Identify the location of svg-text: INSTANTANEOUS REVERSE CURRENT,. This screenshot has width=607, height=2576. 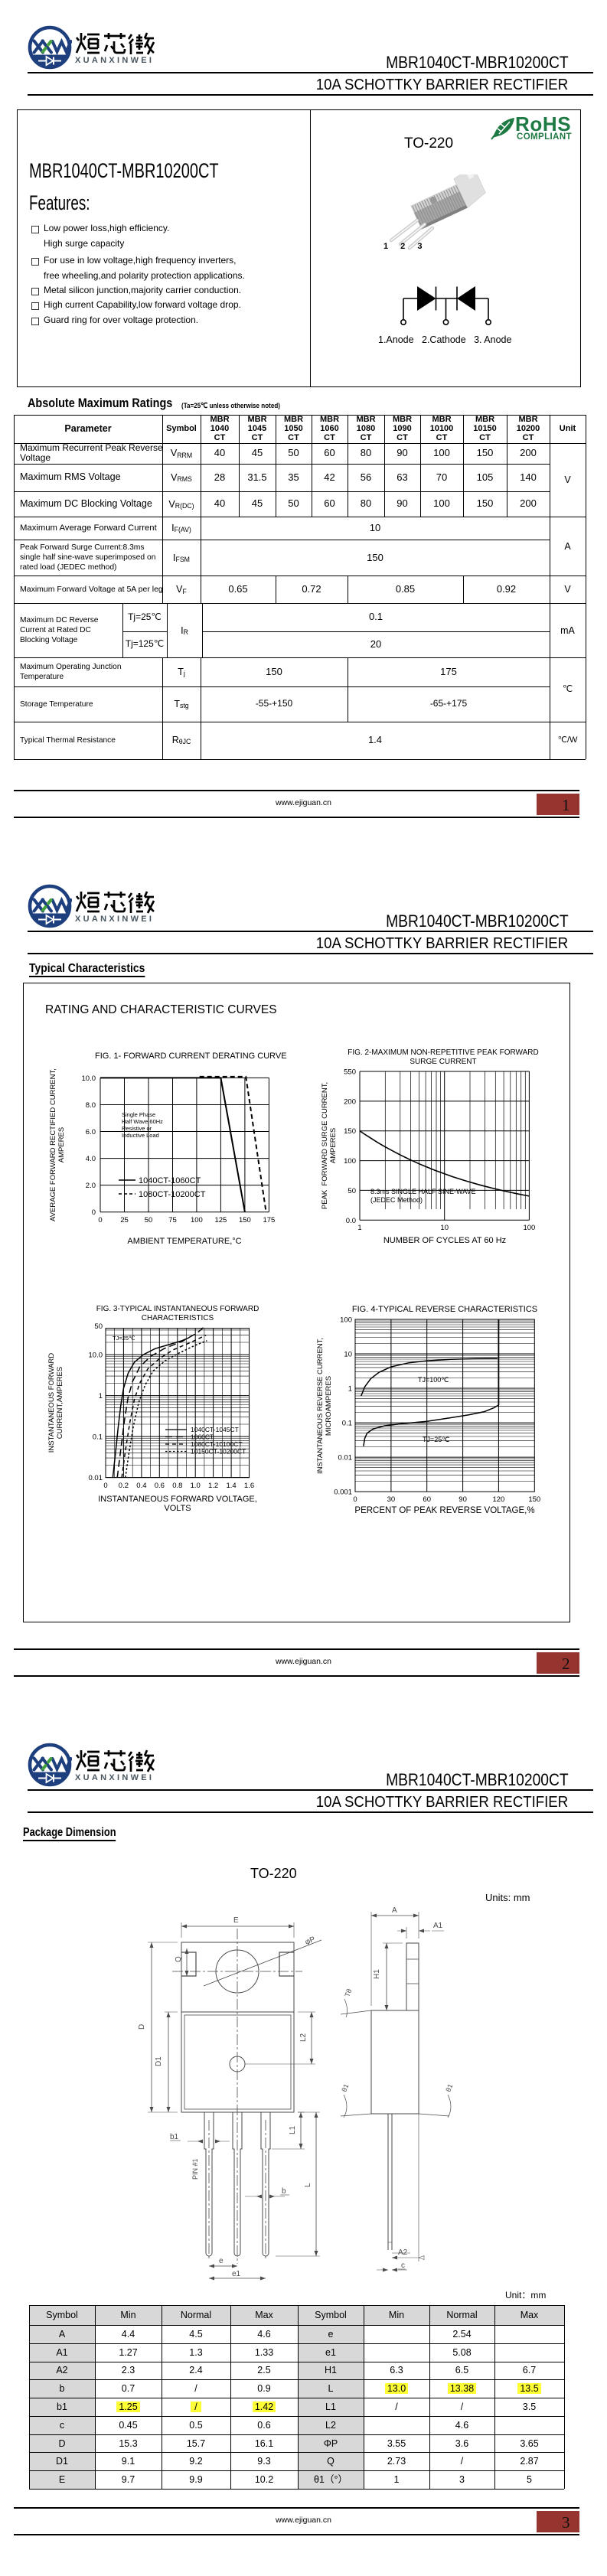
(321, 1406).